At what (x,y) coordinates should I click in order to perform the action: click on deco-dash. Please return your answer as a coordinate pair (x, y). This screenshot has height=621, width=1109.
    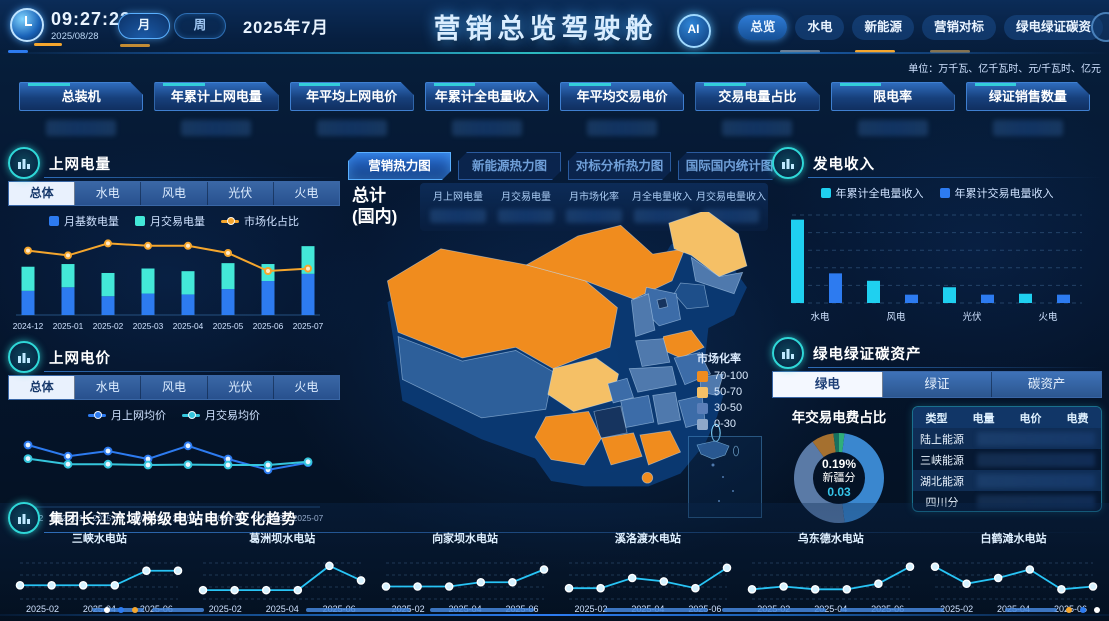
    Looking at the image, I should click on (800, 51).